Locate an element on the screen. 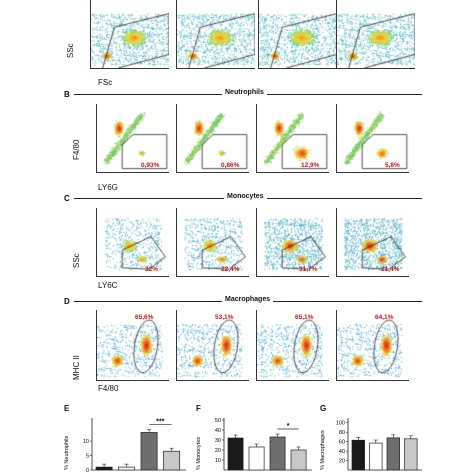  panel-b-percent-4: 5,8% is located at coordinates (392, 165).